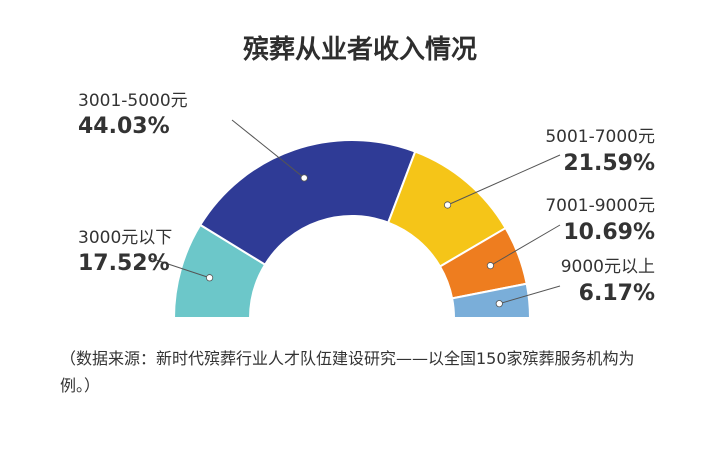  What do you see at coordinates (125, 238) in the screenshot?
I see `slice-category-label-1: 3000元以下` at bounding box center [125, 238].